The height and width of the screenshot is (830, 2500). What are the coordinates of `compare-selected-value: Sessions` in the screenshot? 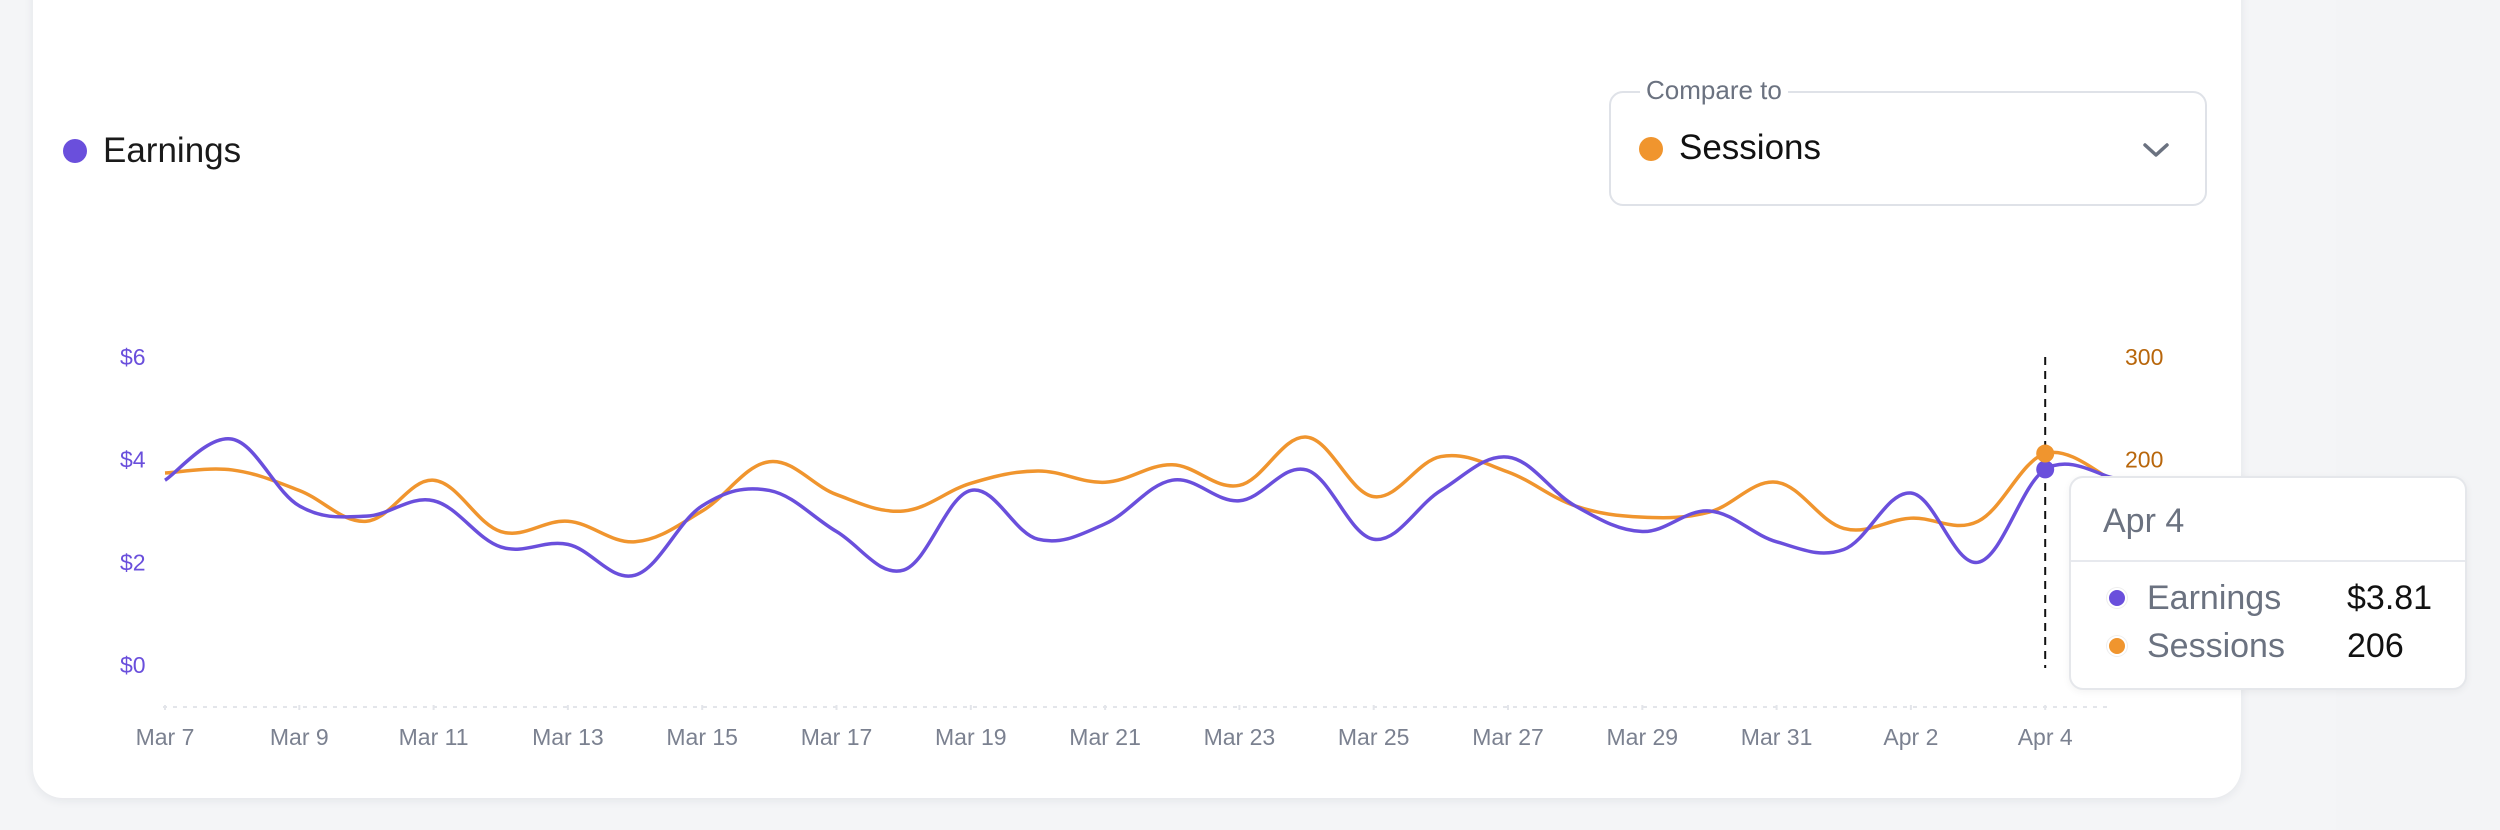 It's located at (1750, 147).